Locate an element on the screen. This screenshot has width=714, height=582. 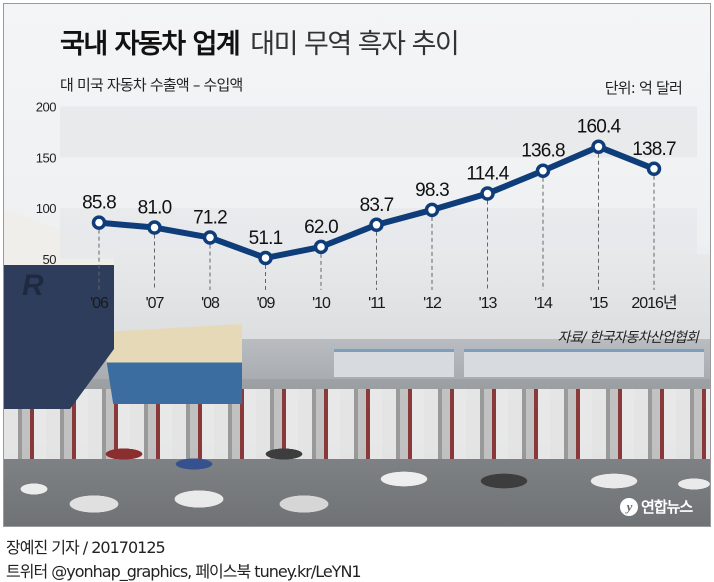
y-tick-label: 200 is located at coordinates (46, 106).